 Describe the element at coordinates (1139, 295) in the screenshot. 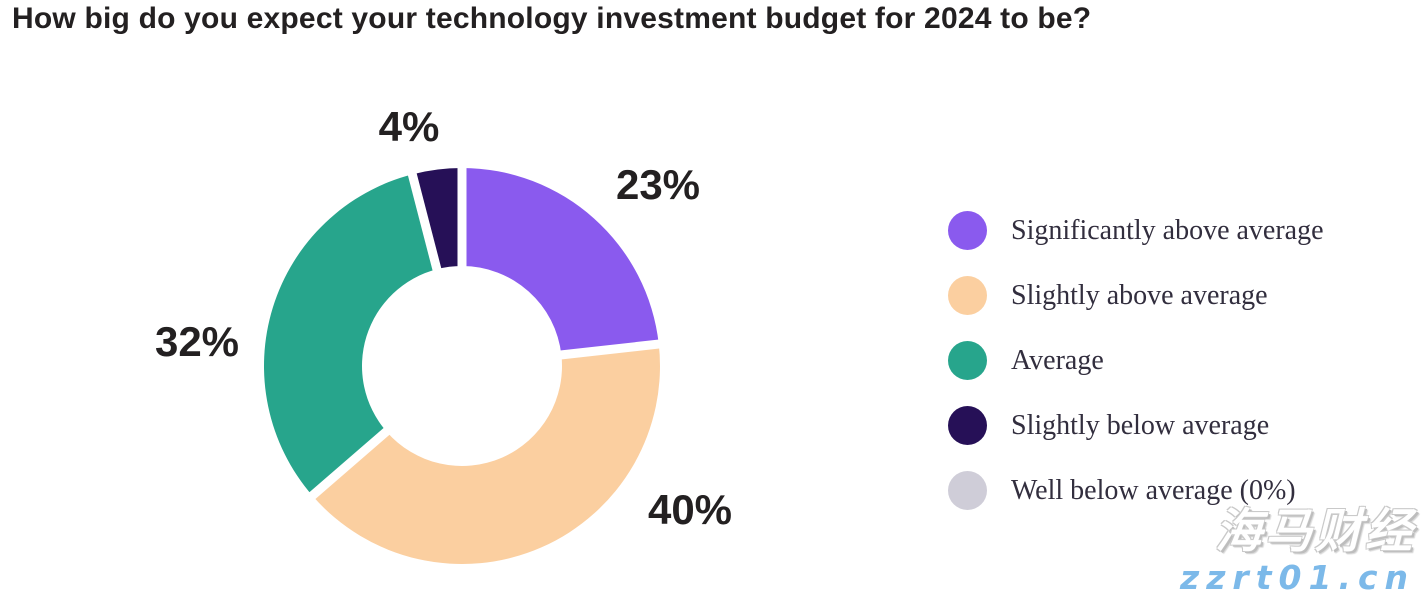

I see `legend-label: Slightly above average` at that location.